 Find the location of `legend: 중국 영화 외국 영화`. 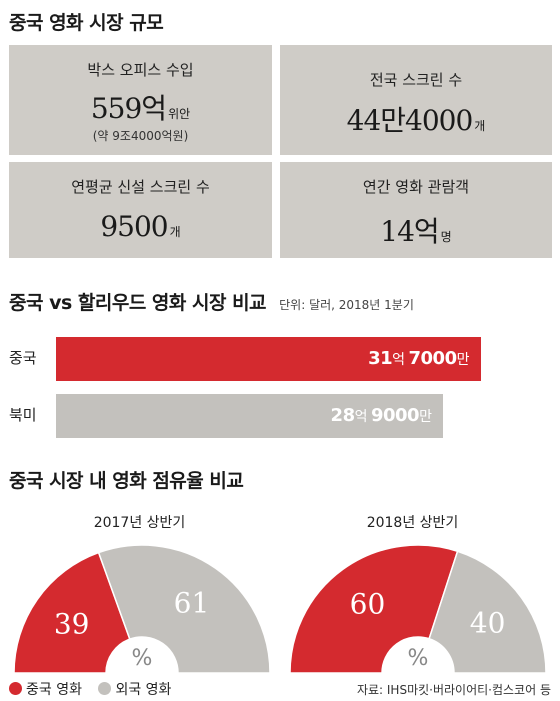

legend: 중국 영화 외국 영화 is located at coordinates (90, 689).